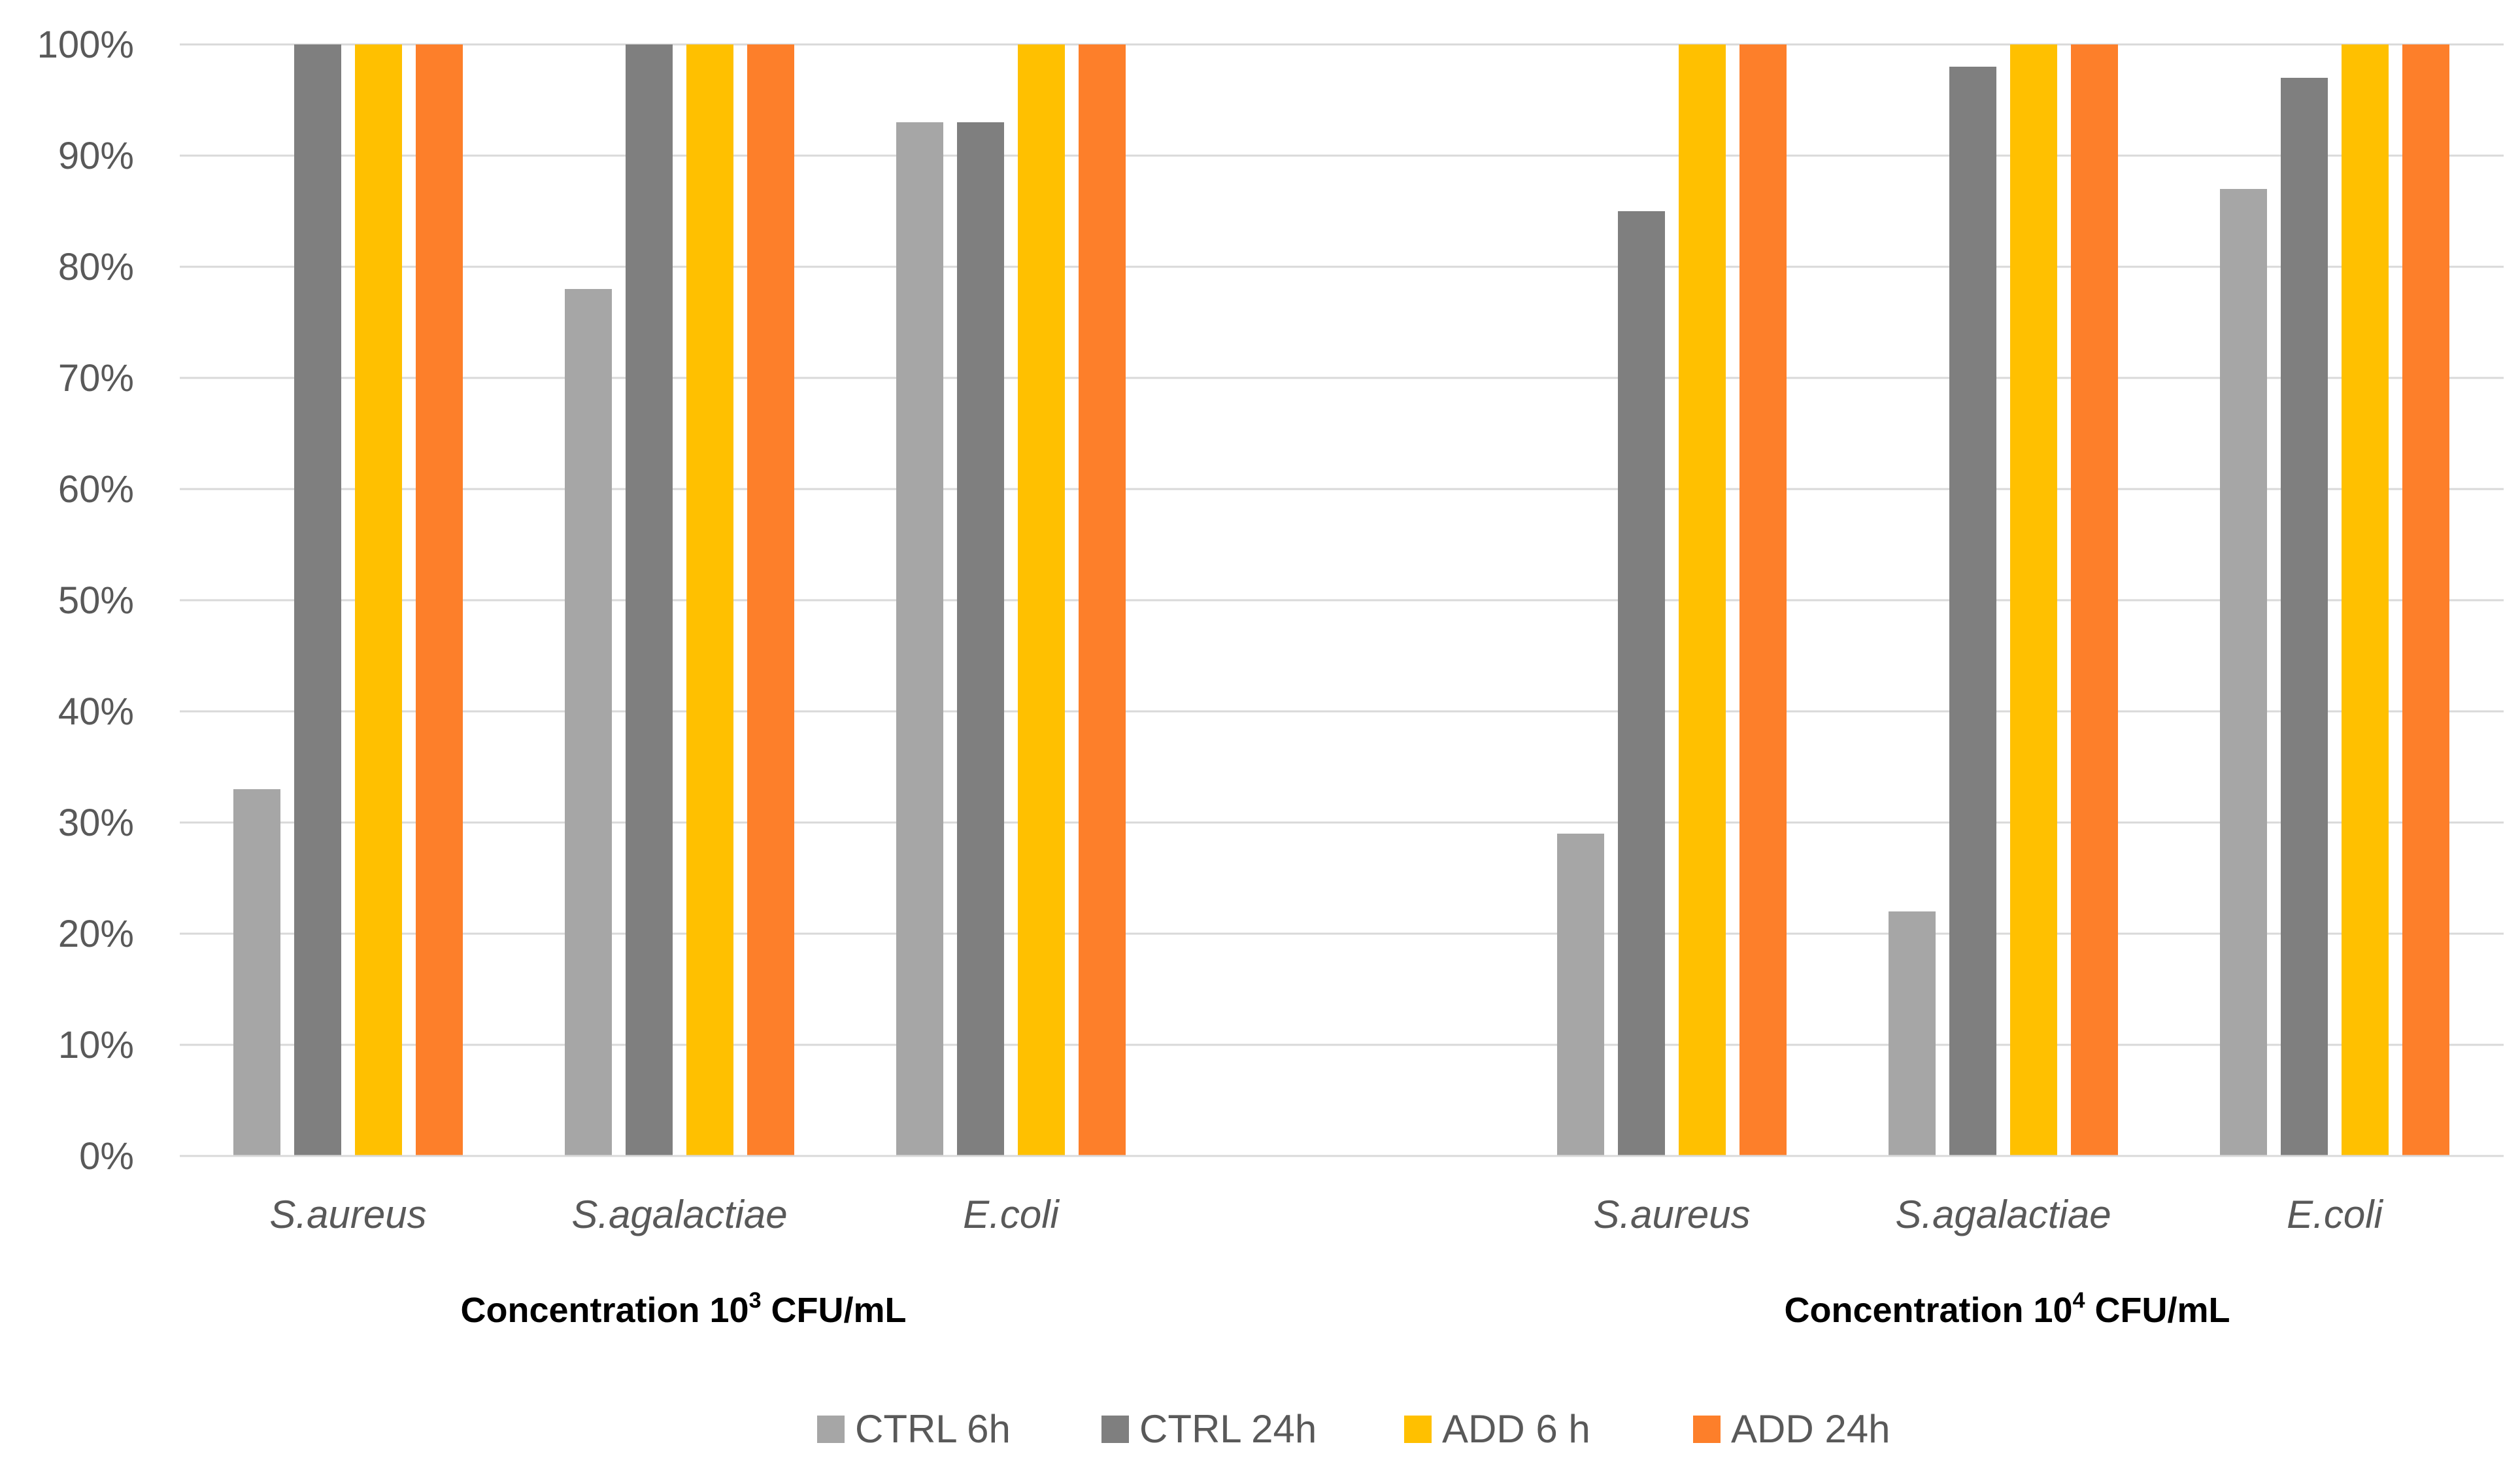  What do you see at coordinates (106, 1156) in the screenshot?
I see `y-tick-label: 0%` at bounding box center [106, 1156].